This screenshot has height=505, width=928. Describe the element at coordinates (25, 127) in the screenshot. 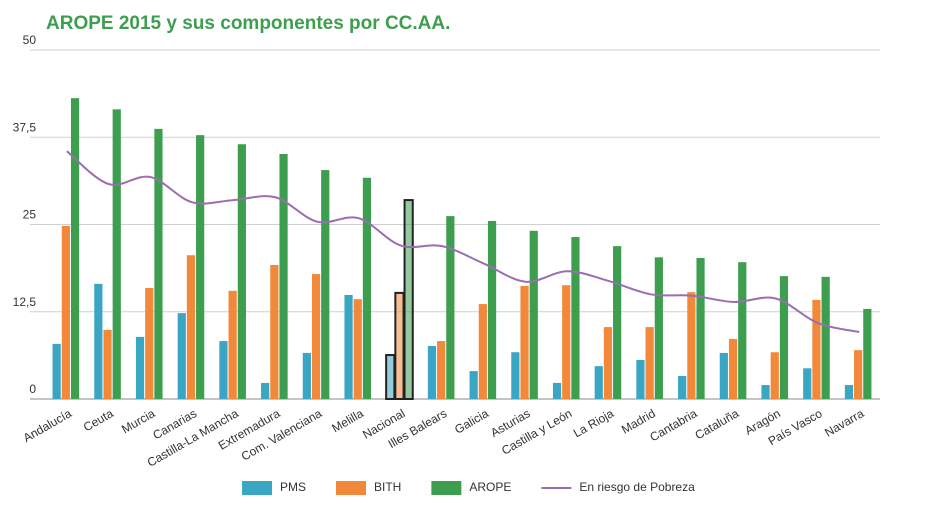

I see `y-tick-label: 37,5` at that location.